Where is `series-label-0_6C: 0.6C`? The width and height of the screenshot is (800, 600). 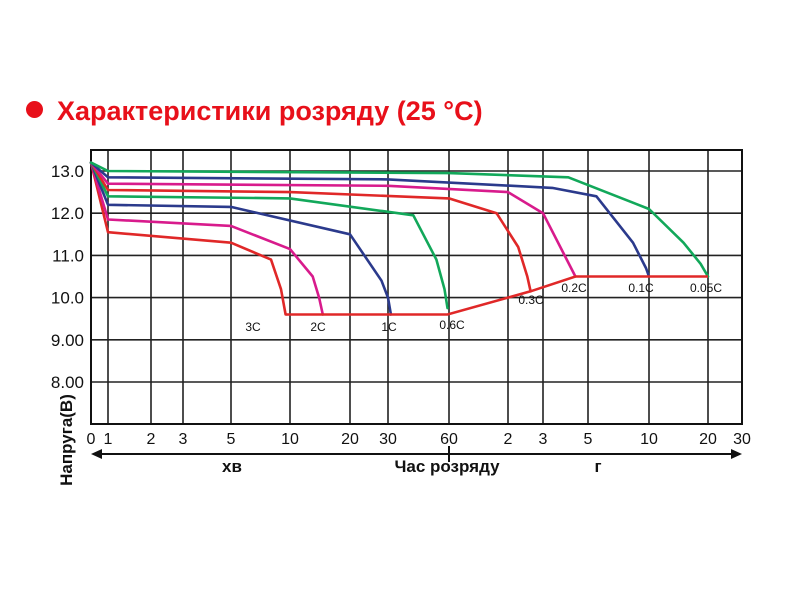 series-label-0_6C: 0.6C is located at coordinates (452, 325).